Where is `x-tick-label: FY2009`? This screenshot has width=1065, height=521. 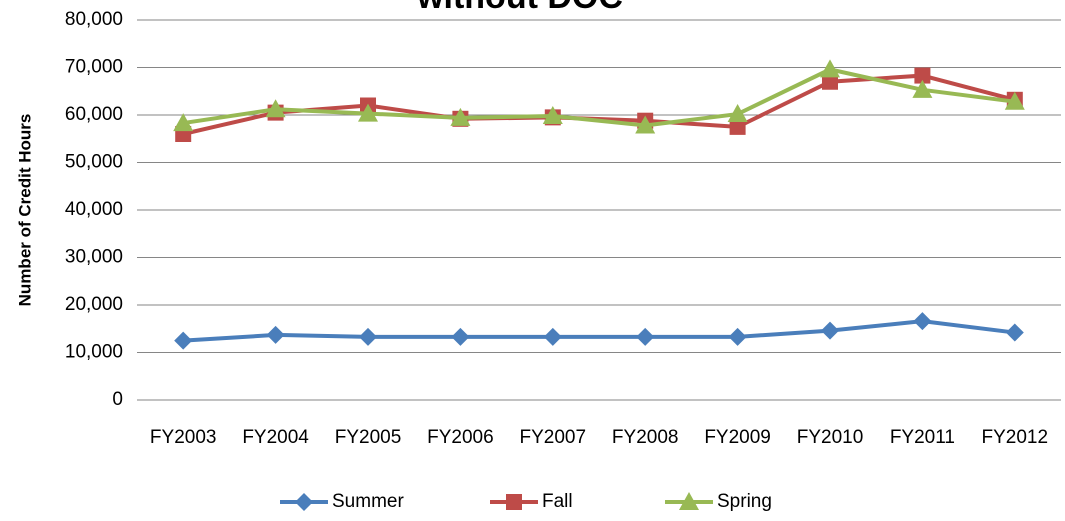
x-tick-label: FY2009 is located at coordinates (737, 437).